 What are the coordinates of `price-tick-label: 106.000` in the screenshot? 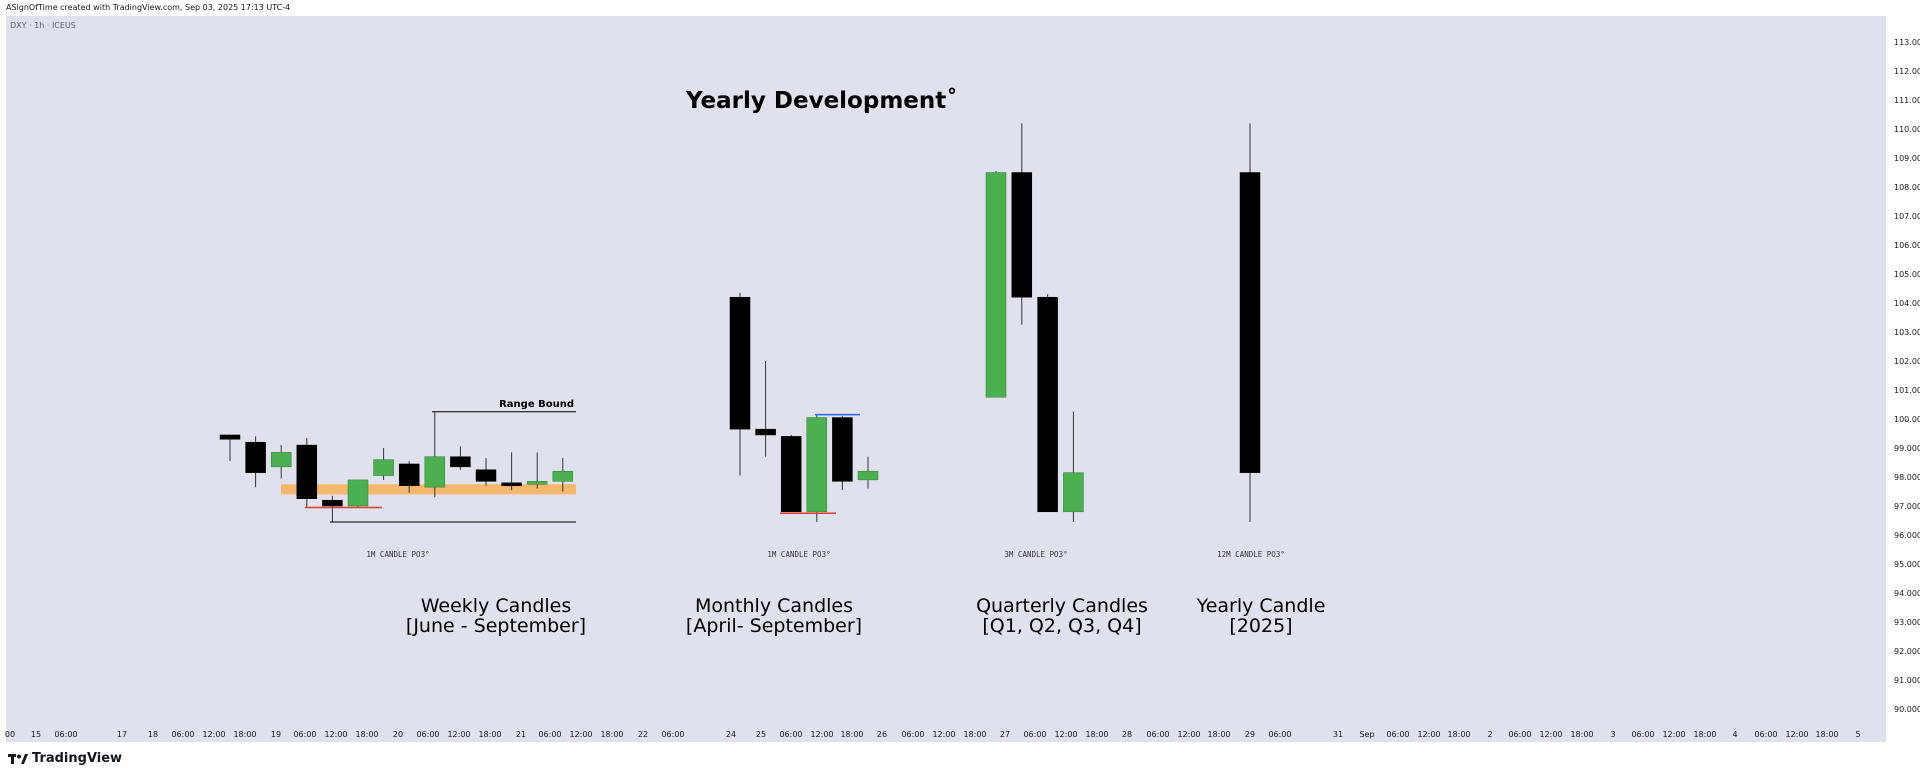 It's located at (1907, 245).